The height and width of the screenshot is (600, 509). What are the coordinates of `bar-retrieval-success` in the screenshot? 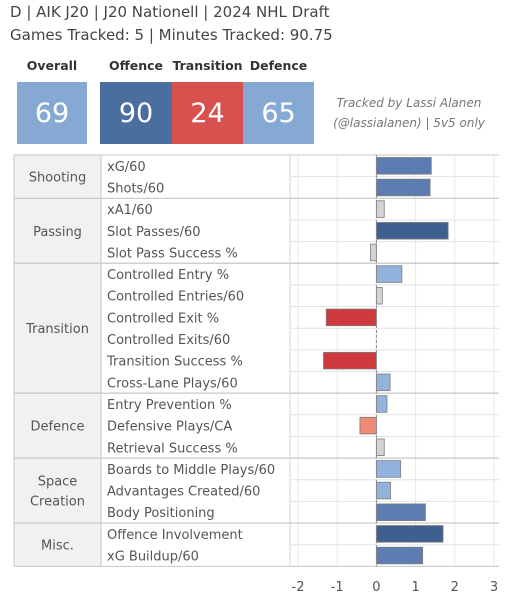 It's located at (380, 447).